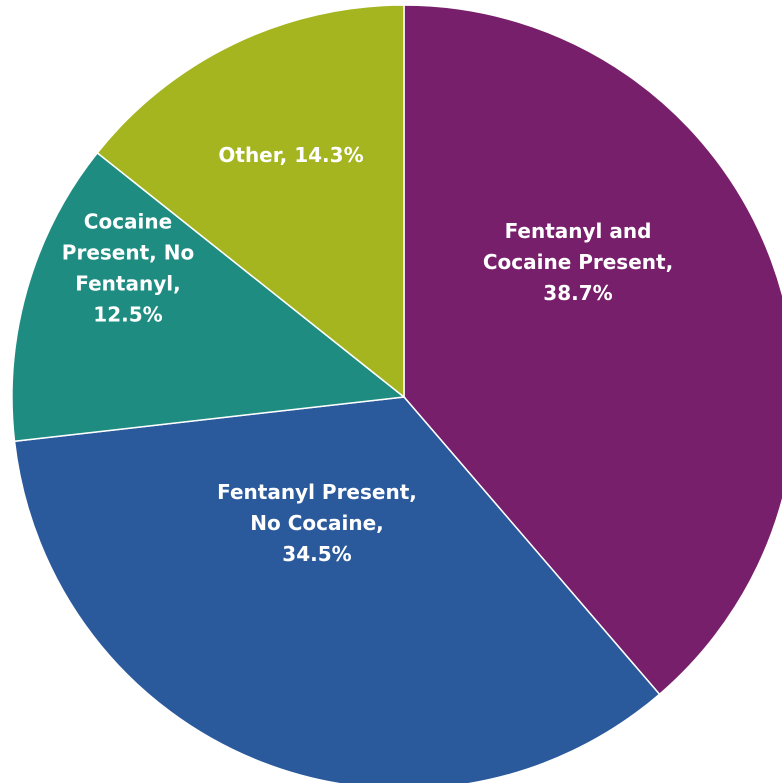  Describe the element at coordinates (128, 222) in the screenshot. I see `pie-slice-label-line: Cocaine` at that location.